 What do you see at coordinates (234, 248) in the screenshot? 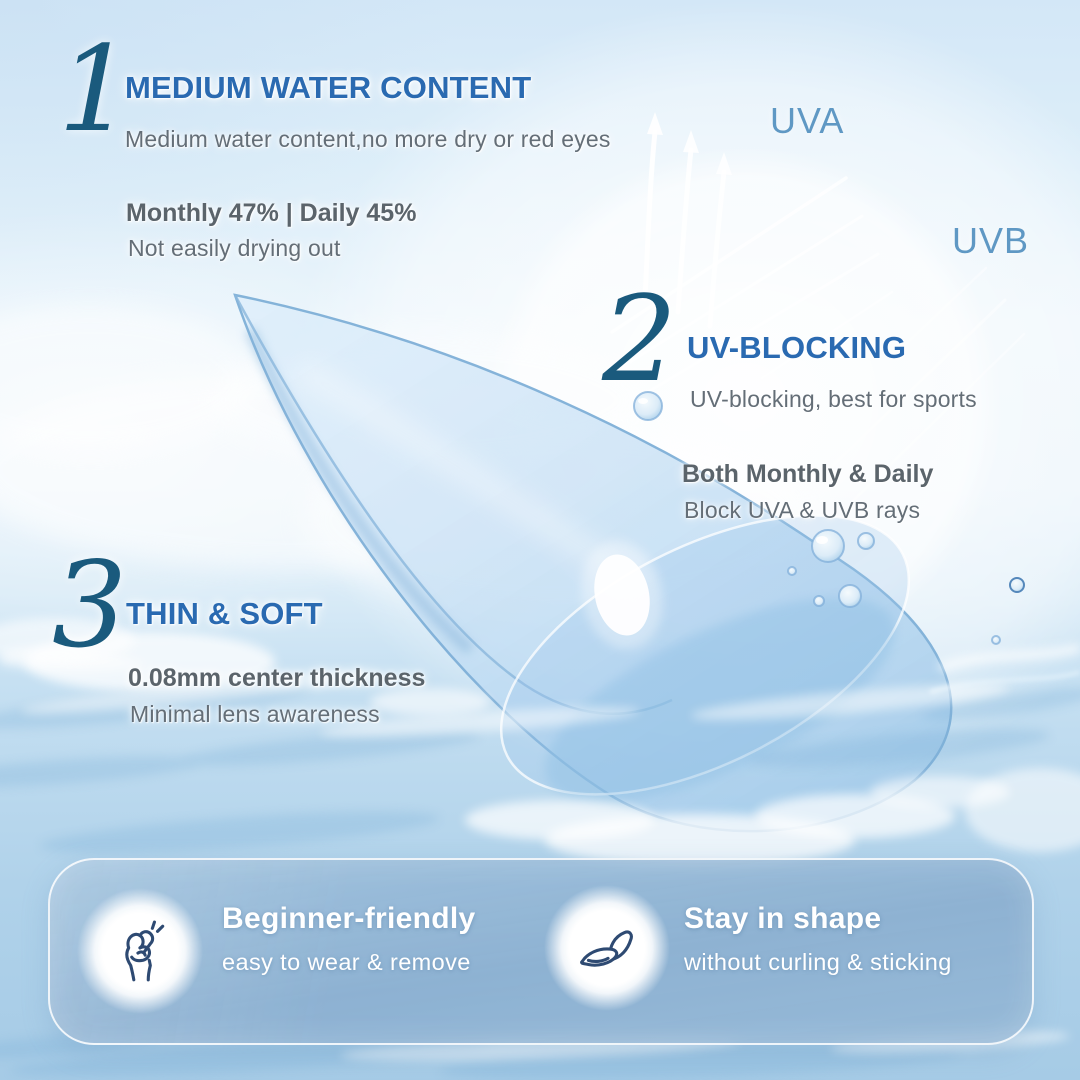
I see `section-1-detail: Not easily drying out` at bounding box center [234, 248].